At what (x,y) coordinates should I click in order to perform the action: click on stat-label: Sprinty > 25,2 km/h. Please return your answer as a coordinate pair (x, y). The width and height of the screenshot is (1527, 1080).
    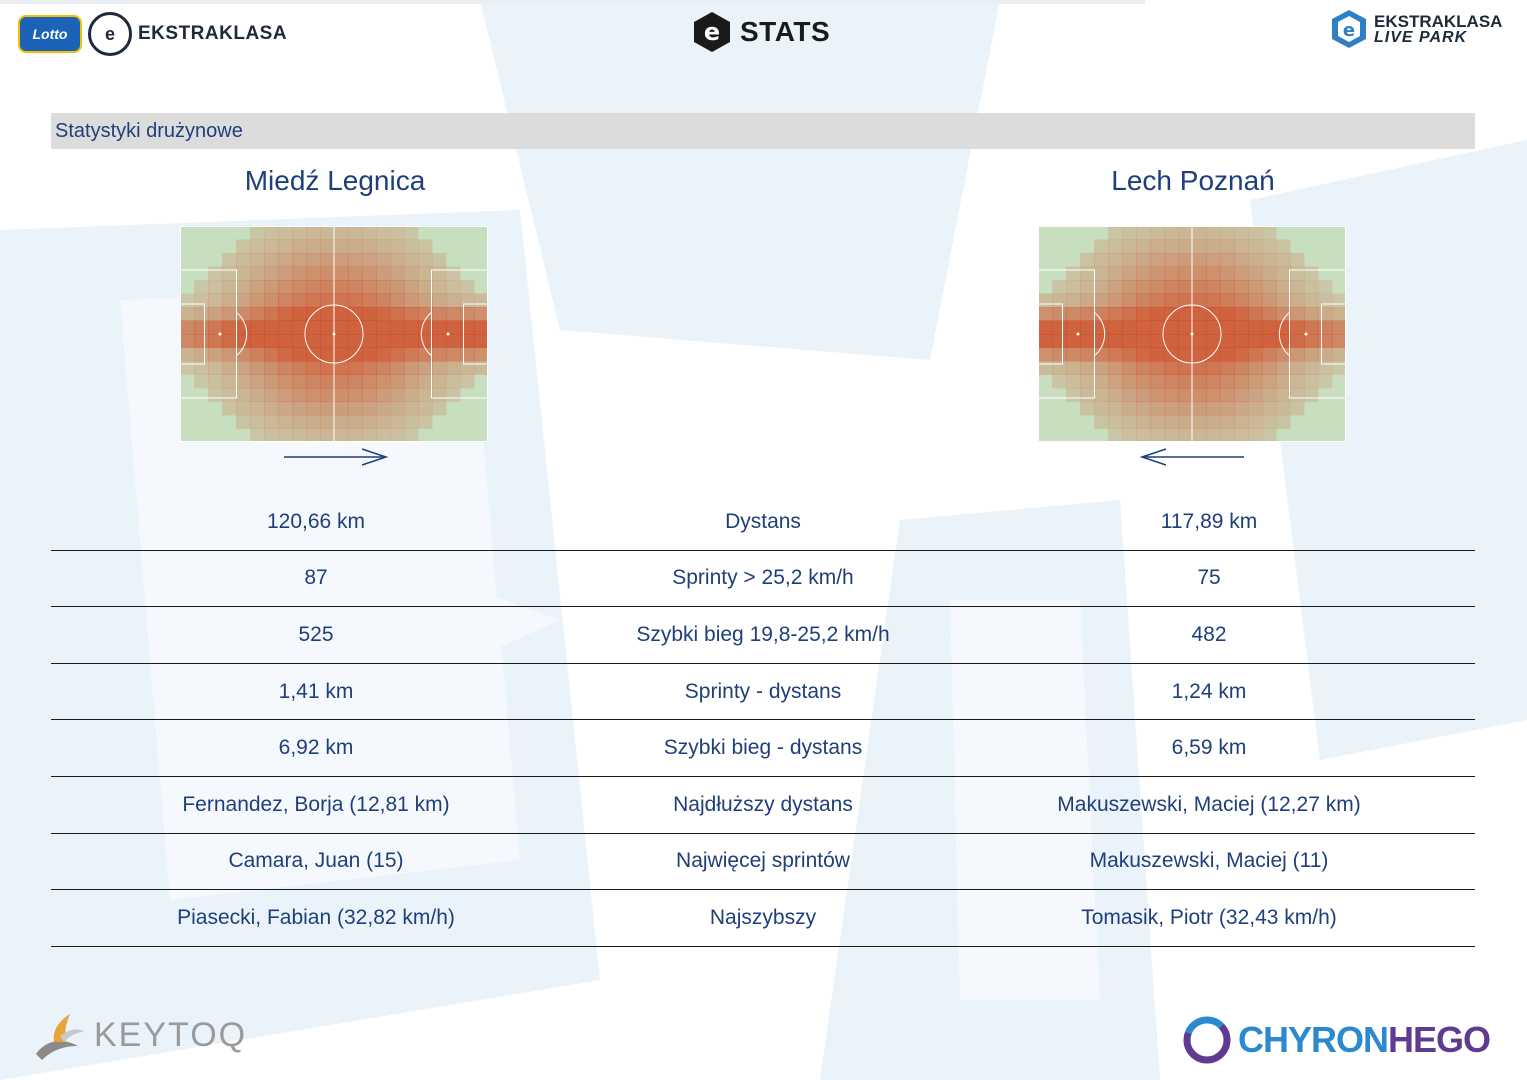
    Looking at the image, I should click on (763, 578).